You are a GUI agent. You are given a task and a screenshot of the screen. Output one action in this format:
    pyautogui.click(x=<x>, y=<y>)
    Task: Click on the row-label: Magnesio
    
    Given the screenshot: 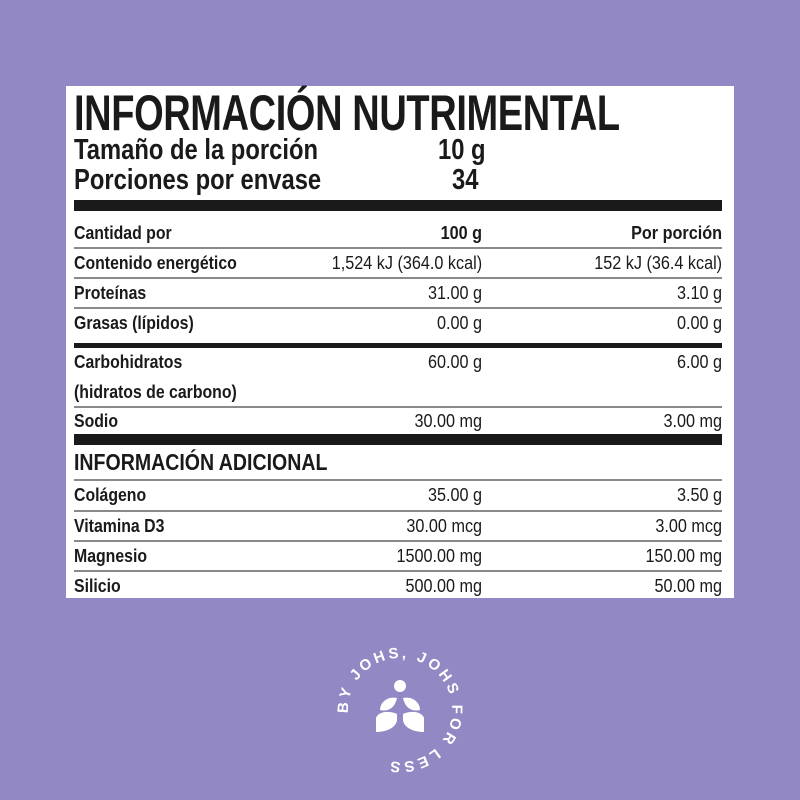 What is the action you would take?
    pyautogui.click(x=111, y=556)
    